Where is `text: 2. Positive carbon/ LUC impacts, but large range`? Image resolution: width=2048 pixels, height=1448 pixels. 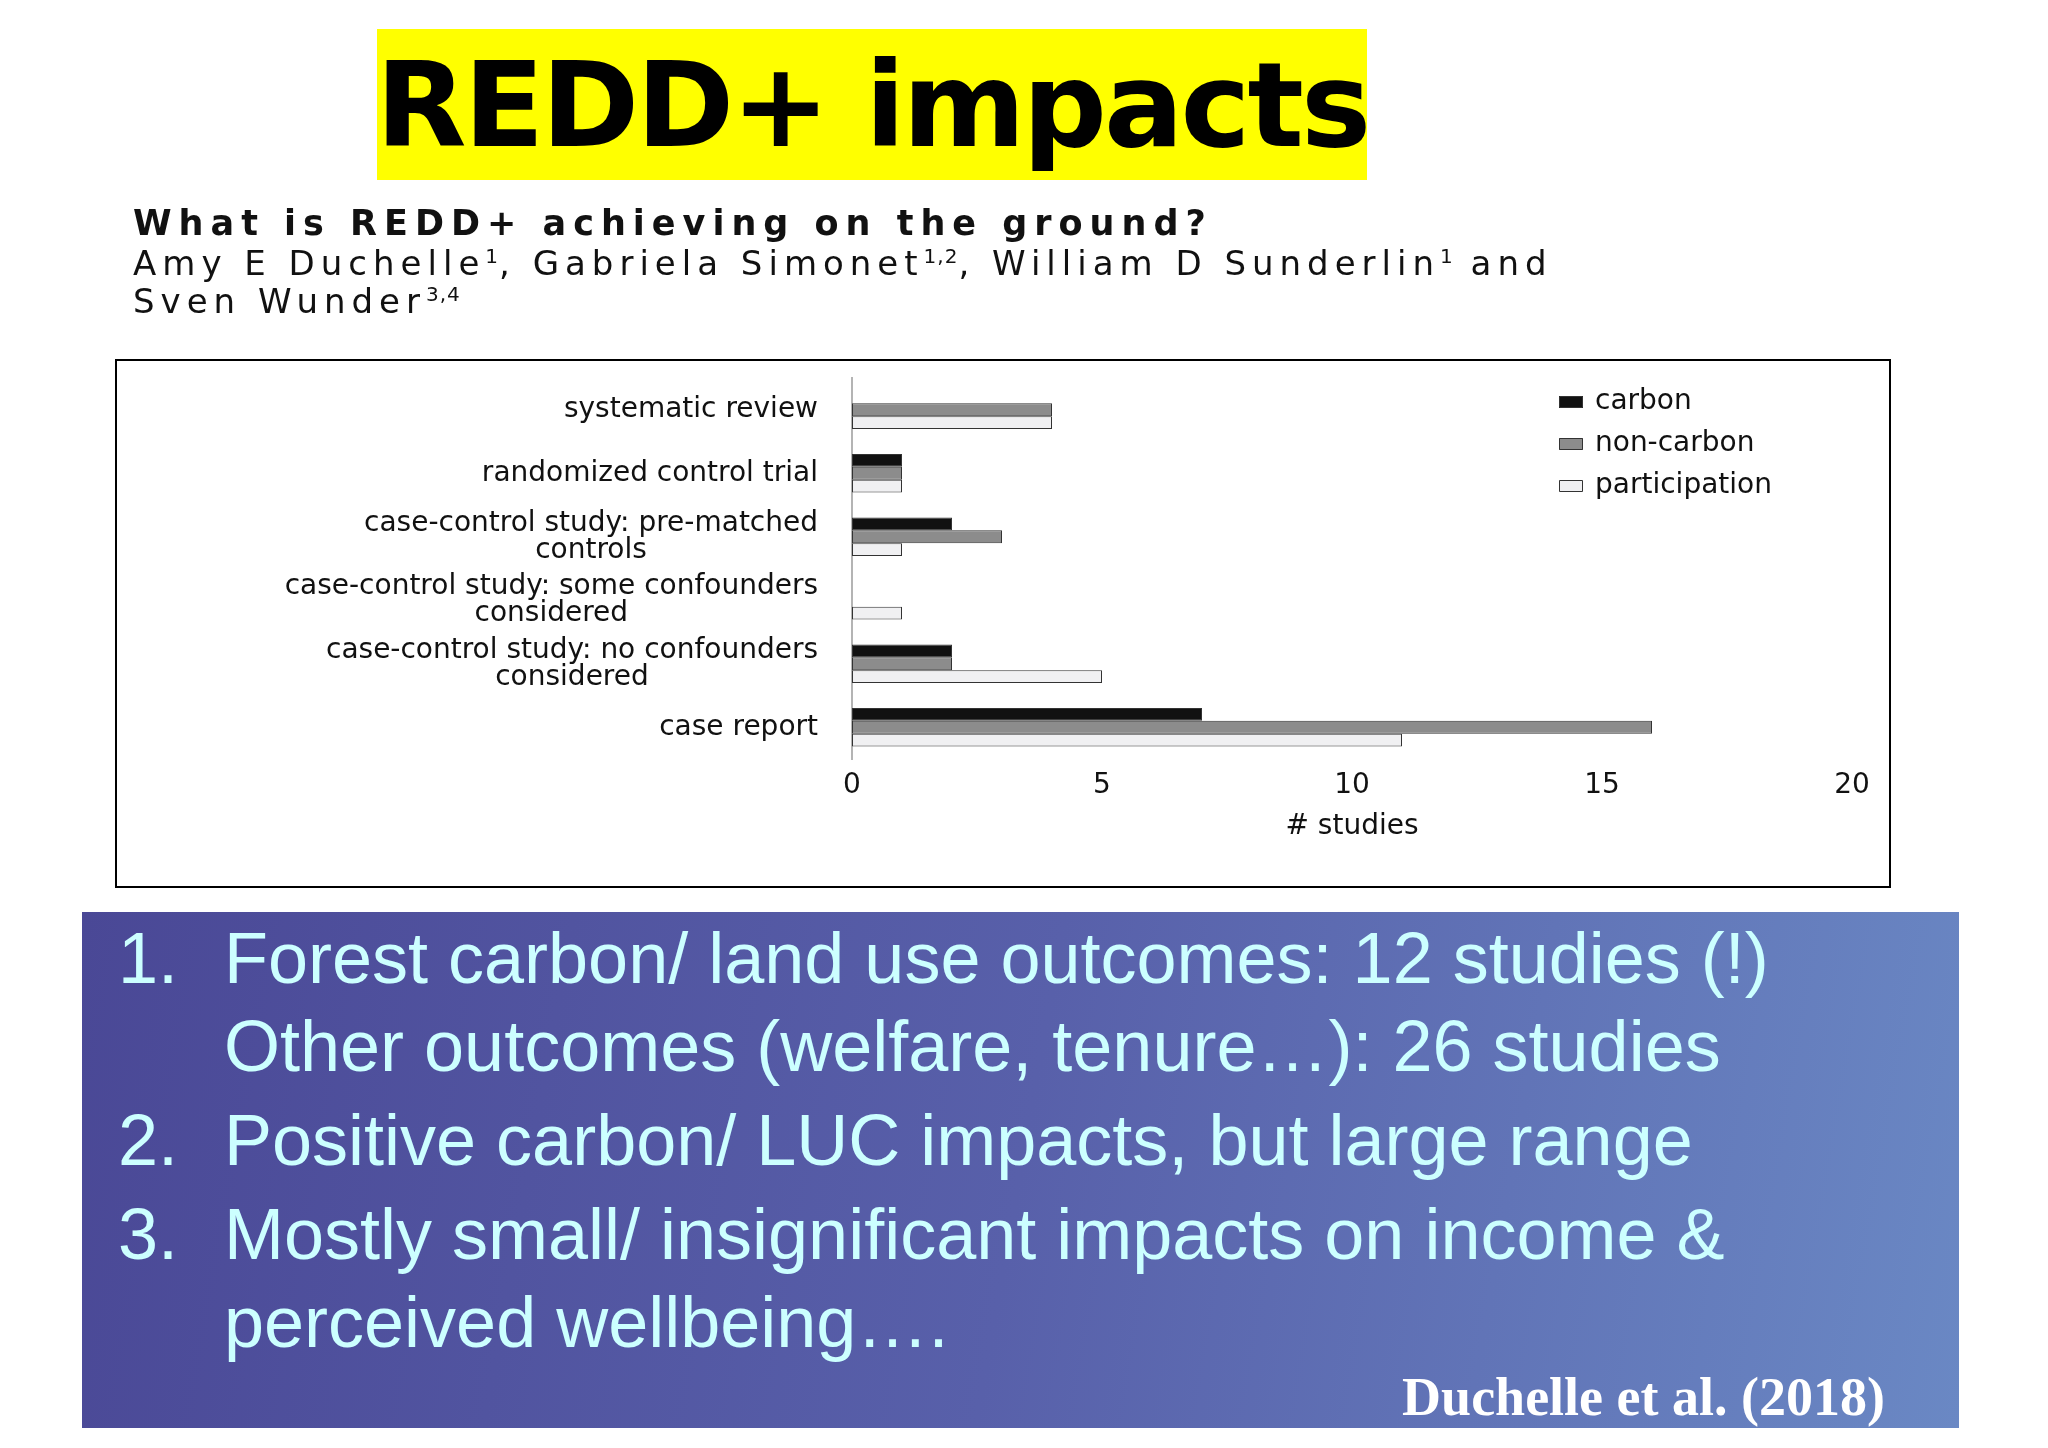 text: 2. Positive carbon/ LUC impacts, but large range is located at coordinates (905, 1140).